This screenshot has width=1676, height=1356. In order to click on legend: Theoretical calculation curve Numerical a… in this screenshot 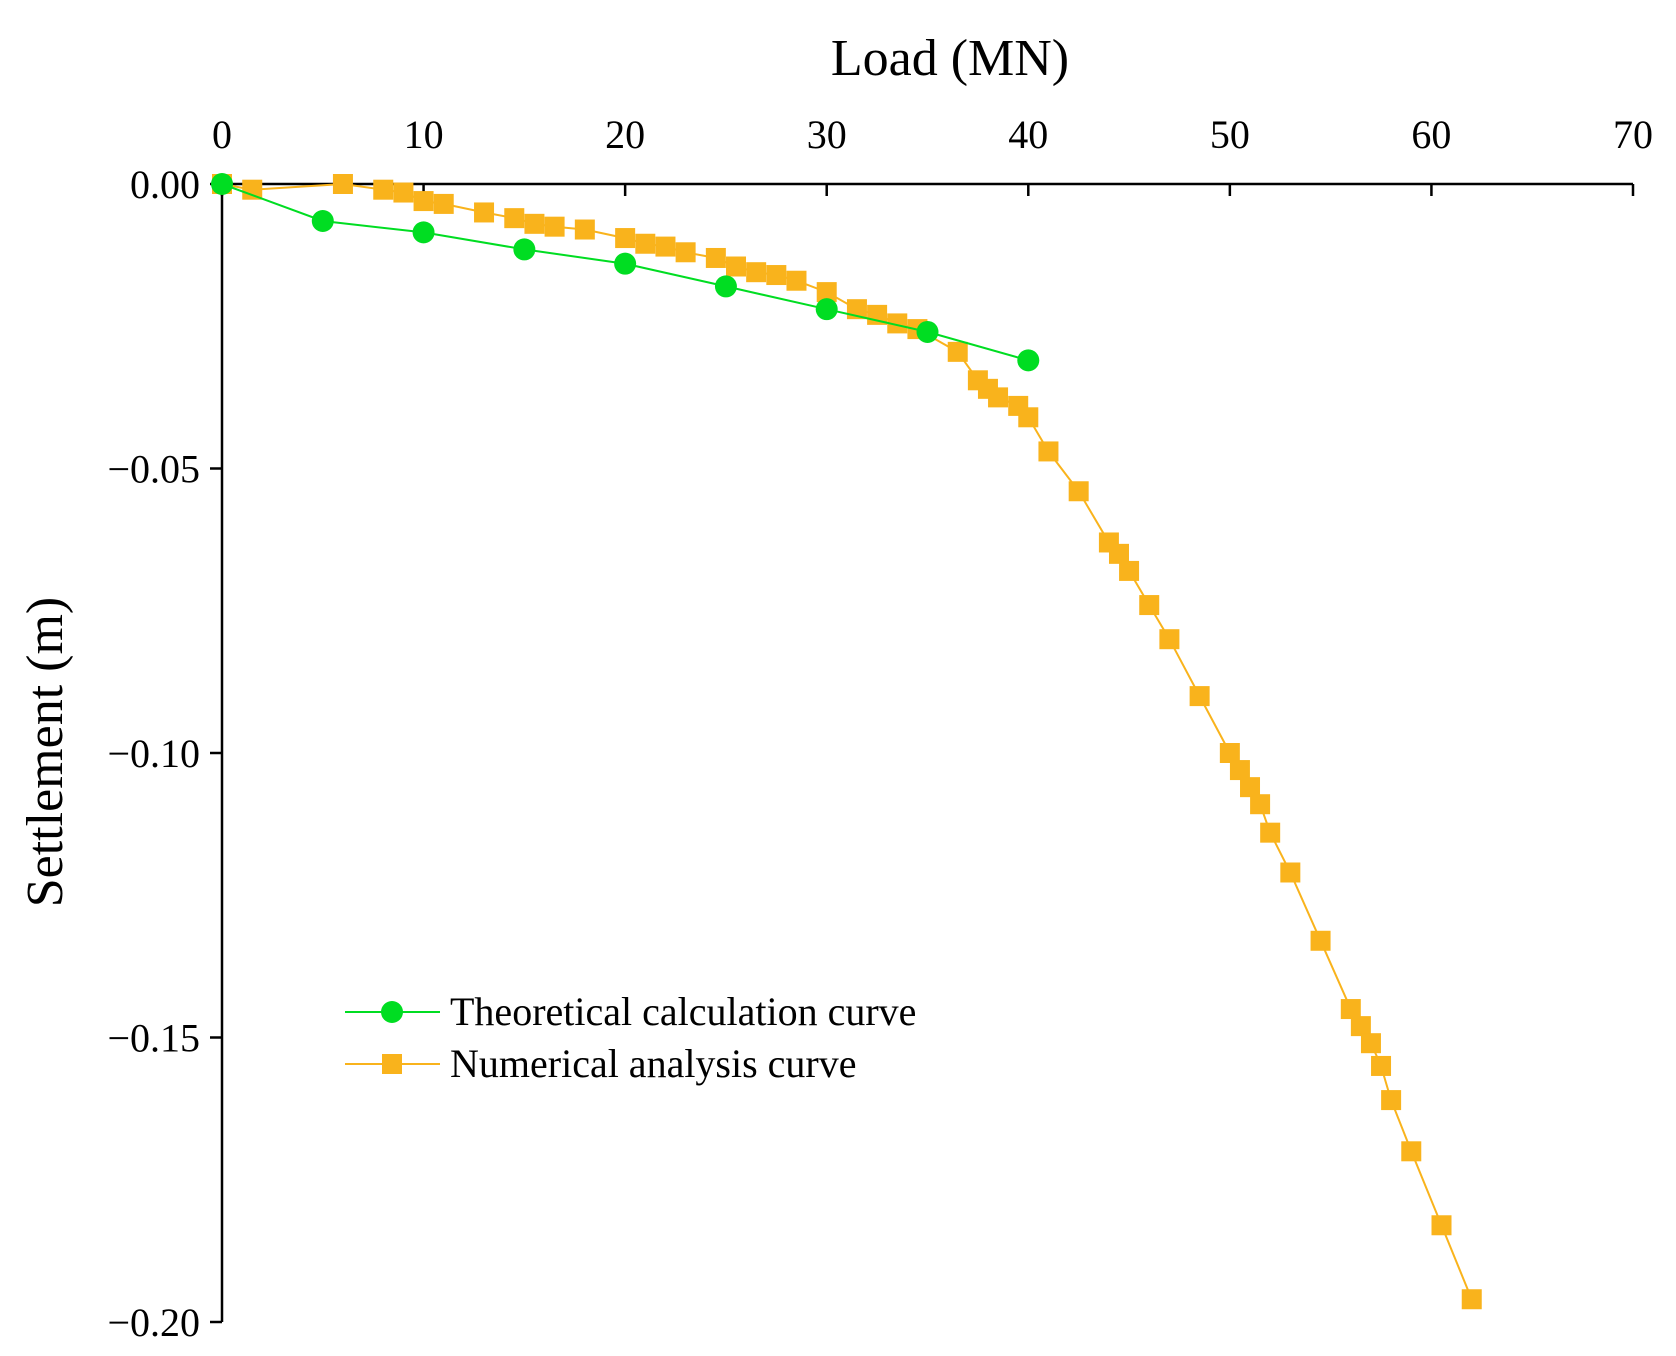, I will do `click(630, 1037)`.